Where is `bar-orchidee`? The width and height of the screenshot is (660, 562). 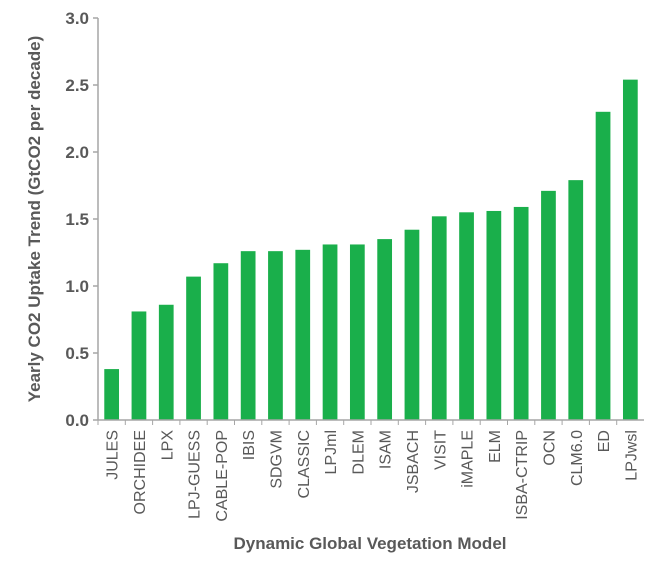
bar-orchidee is located at coordinates (139, 365).